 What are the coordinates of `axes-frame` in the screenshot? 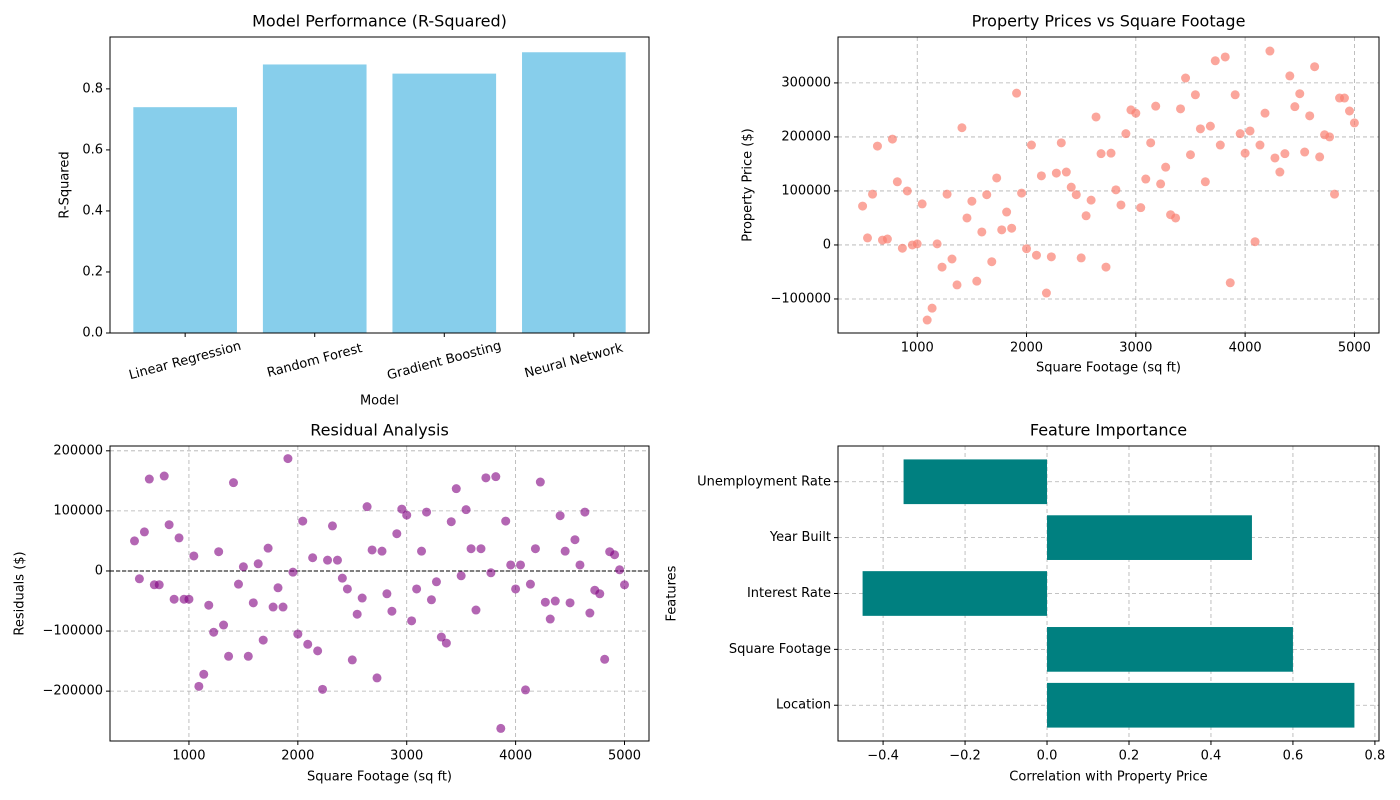 It's located at (1108, 185).